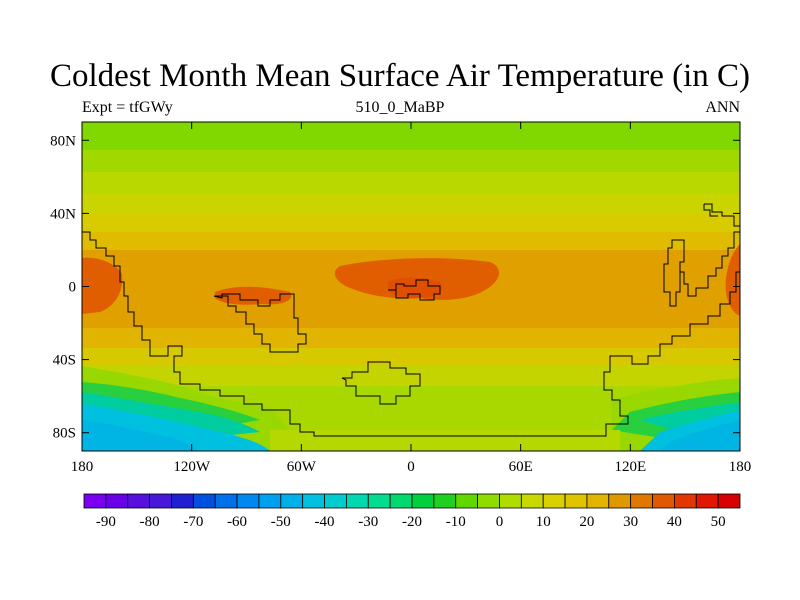  What do you see at coordinates (192, 467) in the screenshot?
I see `x-tick-label: 120W` at bounding box center [192, 467].